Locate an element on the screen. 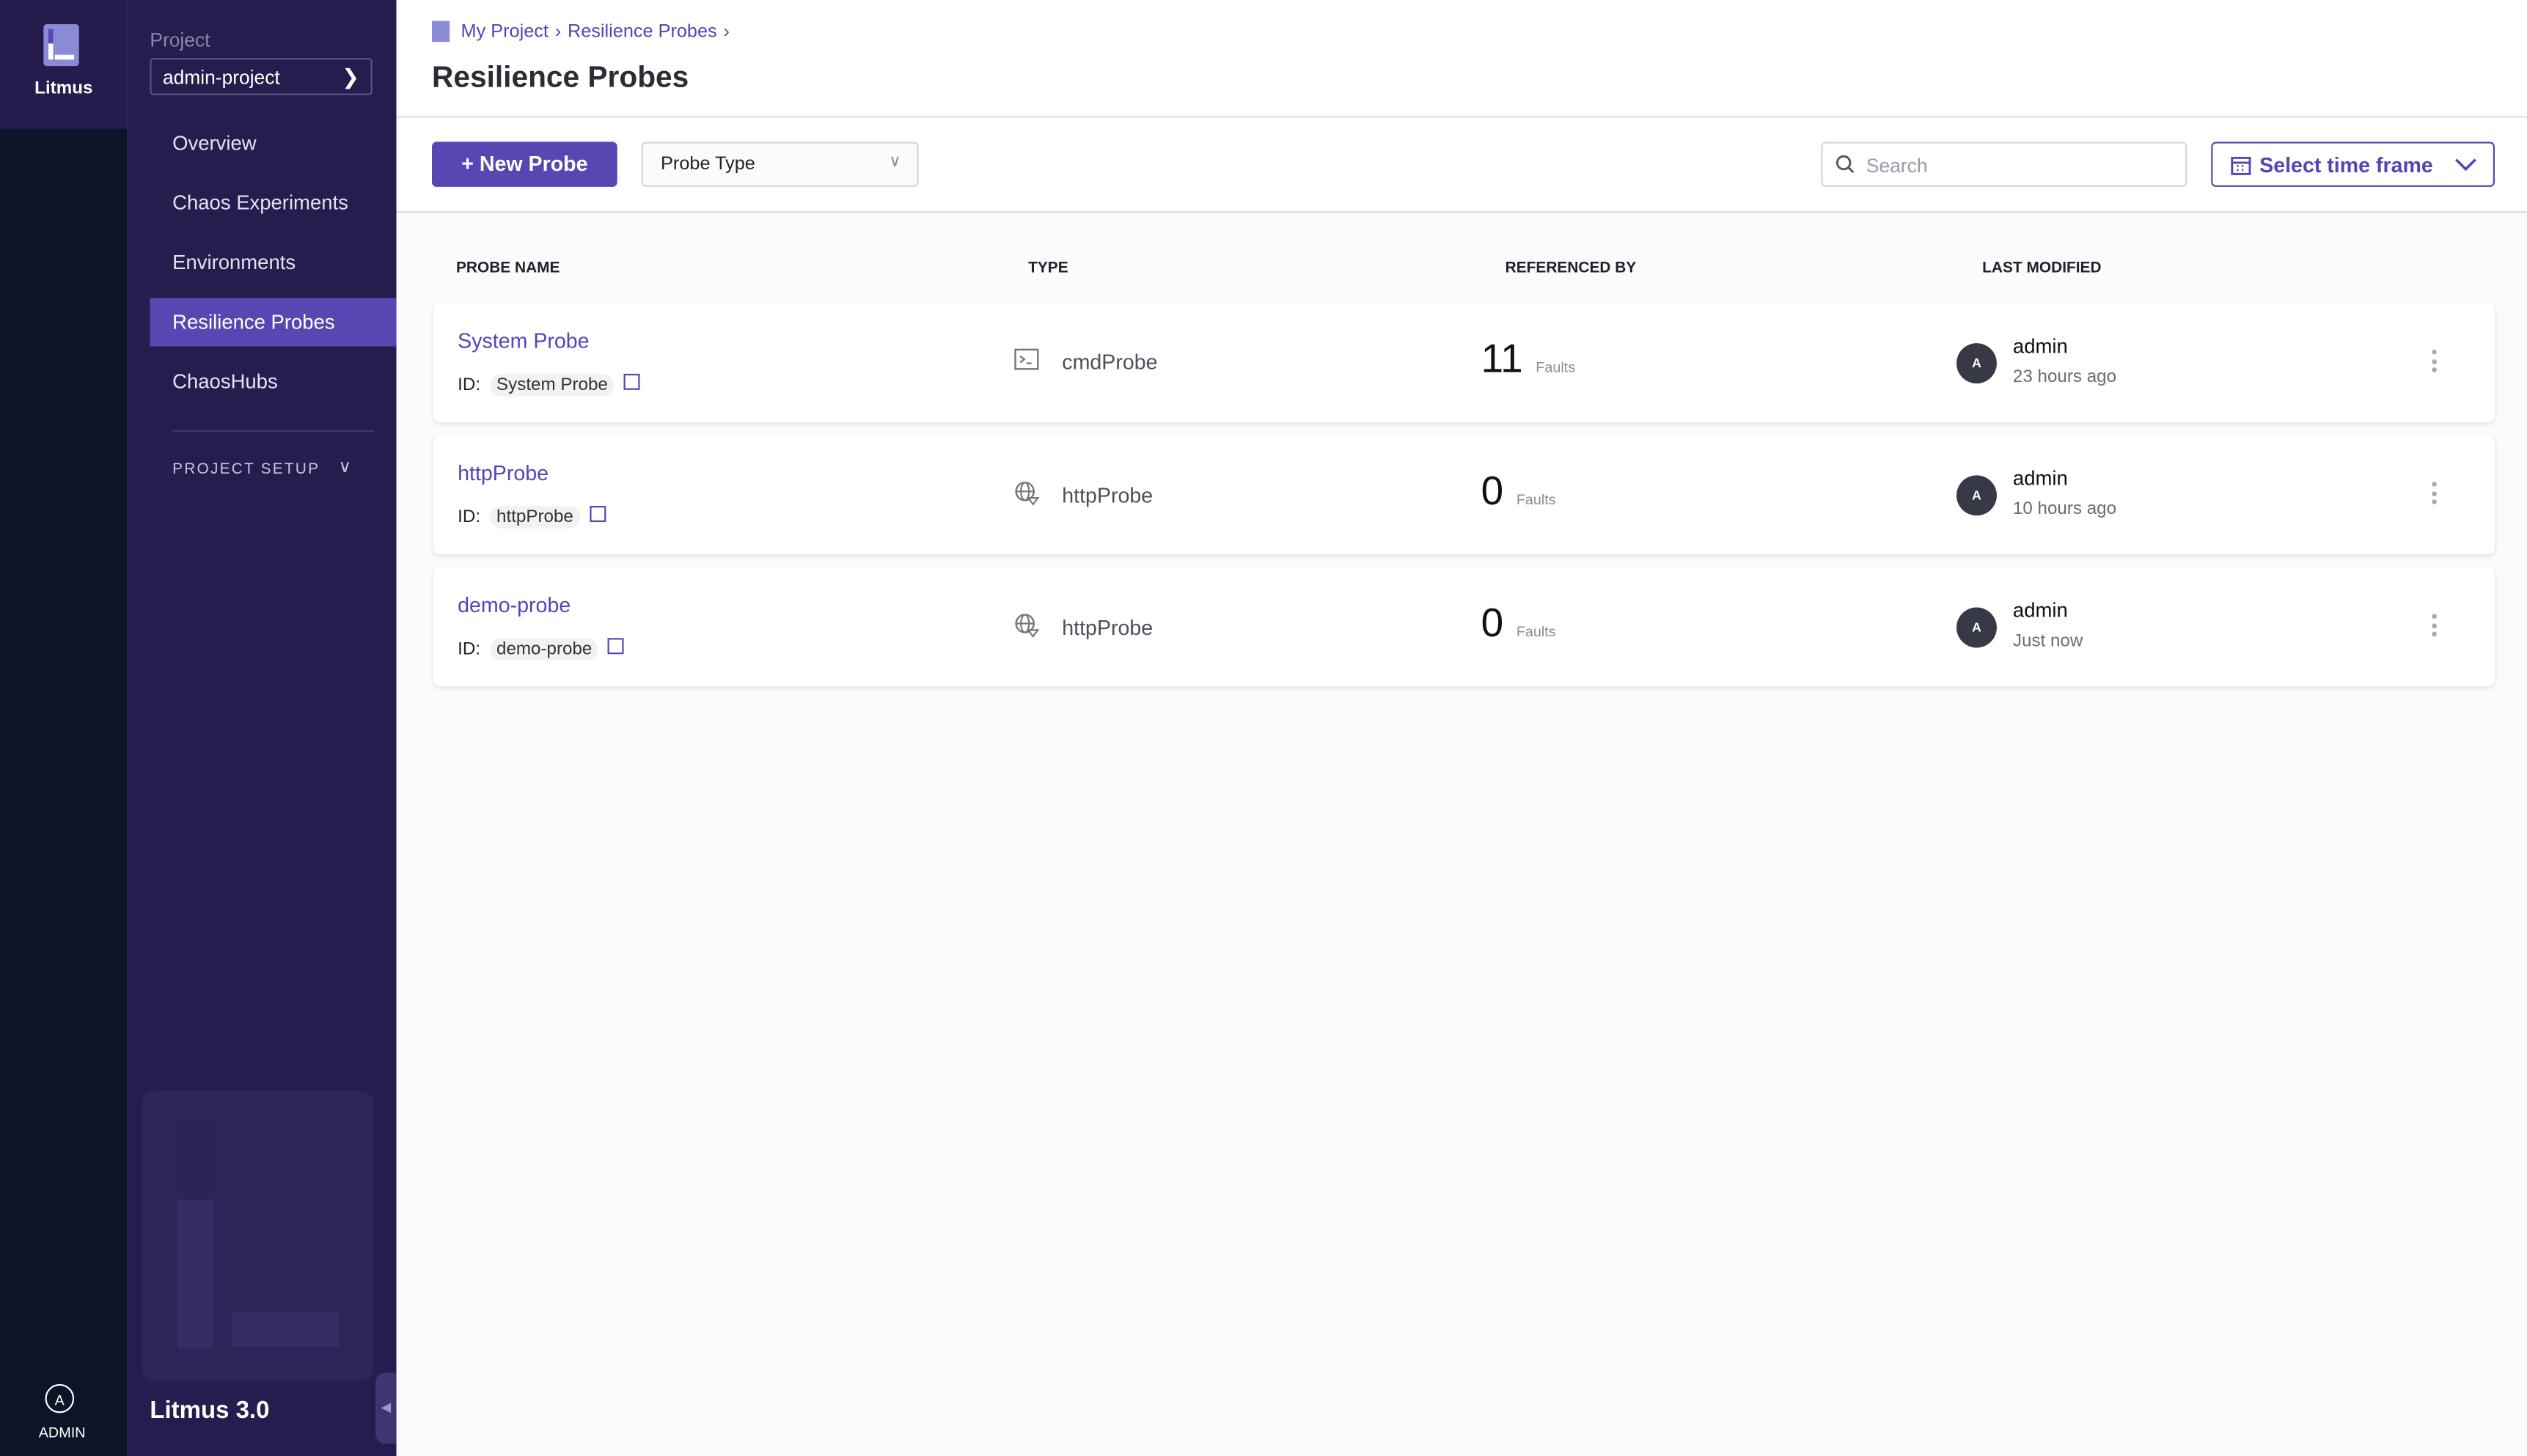 Image resolution: width=2527 pixels, height=1456 pixels. probe-type: cmdProbe is located at coordinates (1085, 361).